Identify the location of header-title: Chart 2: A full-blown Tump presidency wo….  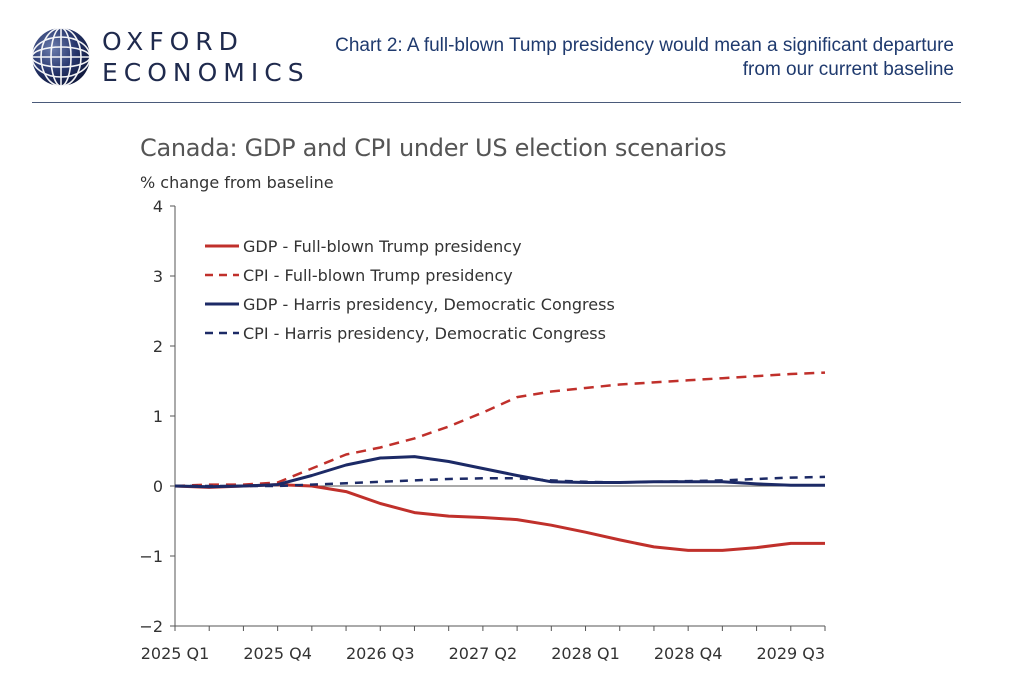
(644, 57).